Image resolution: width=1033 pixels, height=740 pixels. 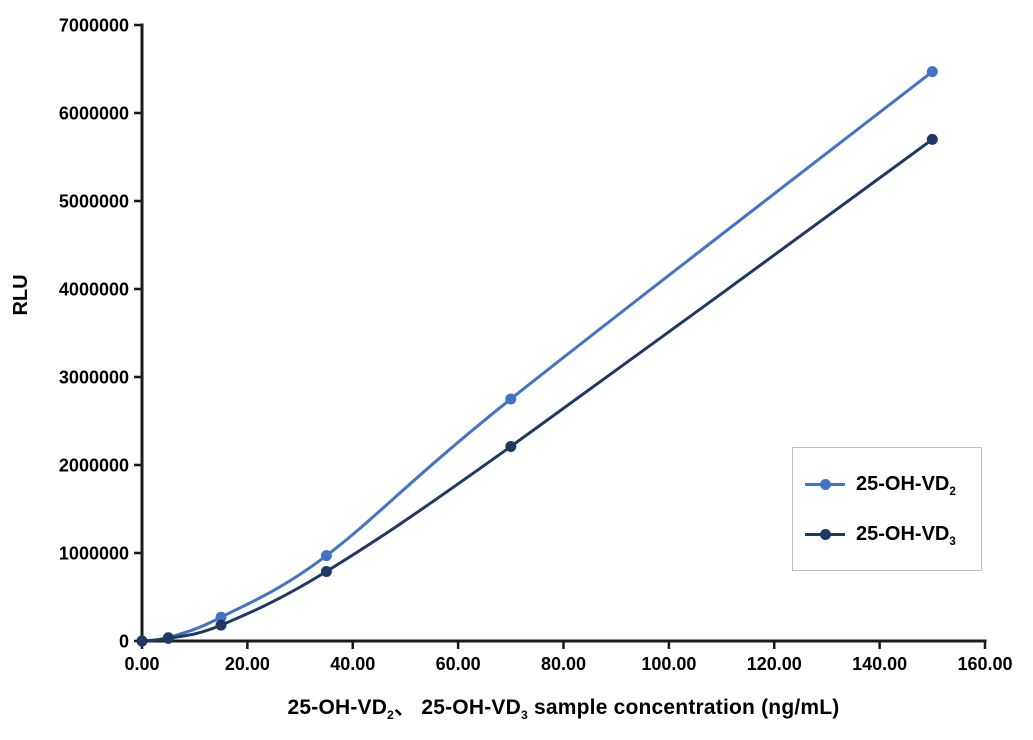 I want to click on y-tick-label: 2000000, so click(x=94, y=466).